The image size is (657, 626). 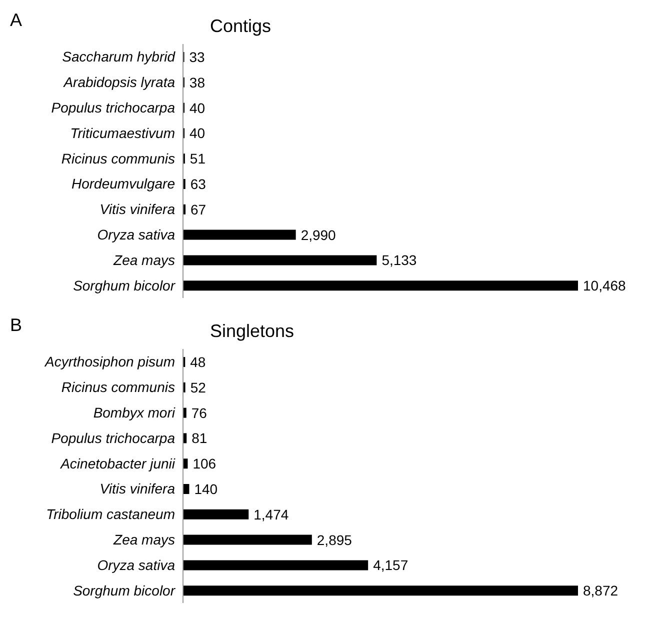 I want to click on chart-title: Singletons, so click(x=252, y=331).